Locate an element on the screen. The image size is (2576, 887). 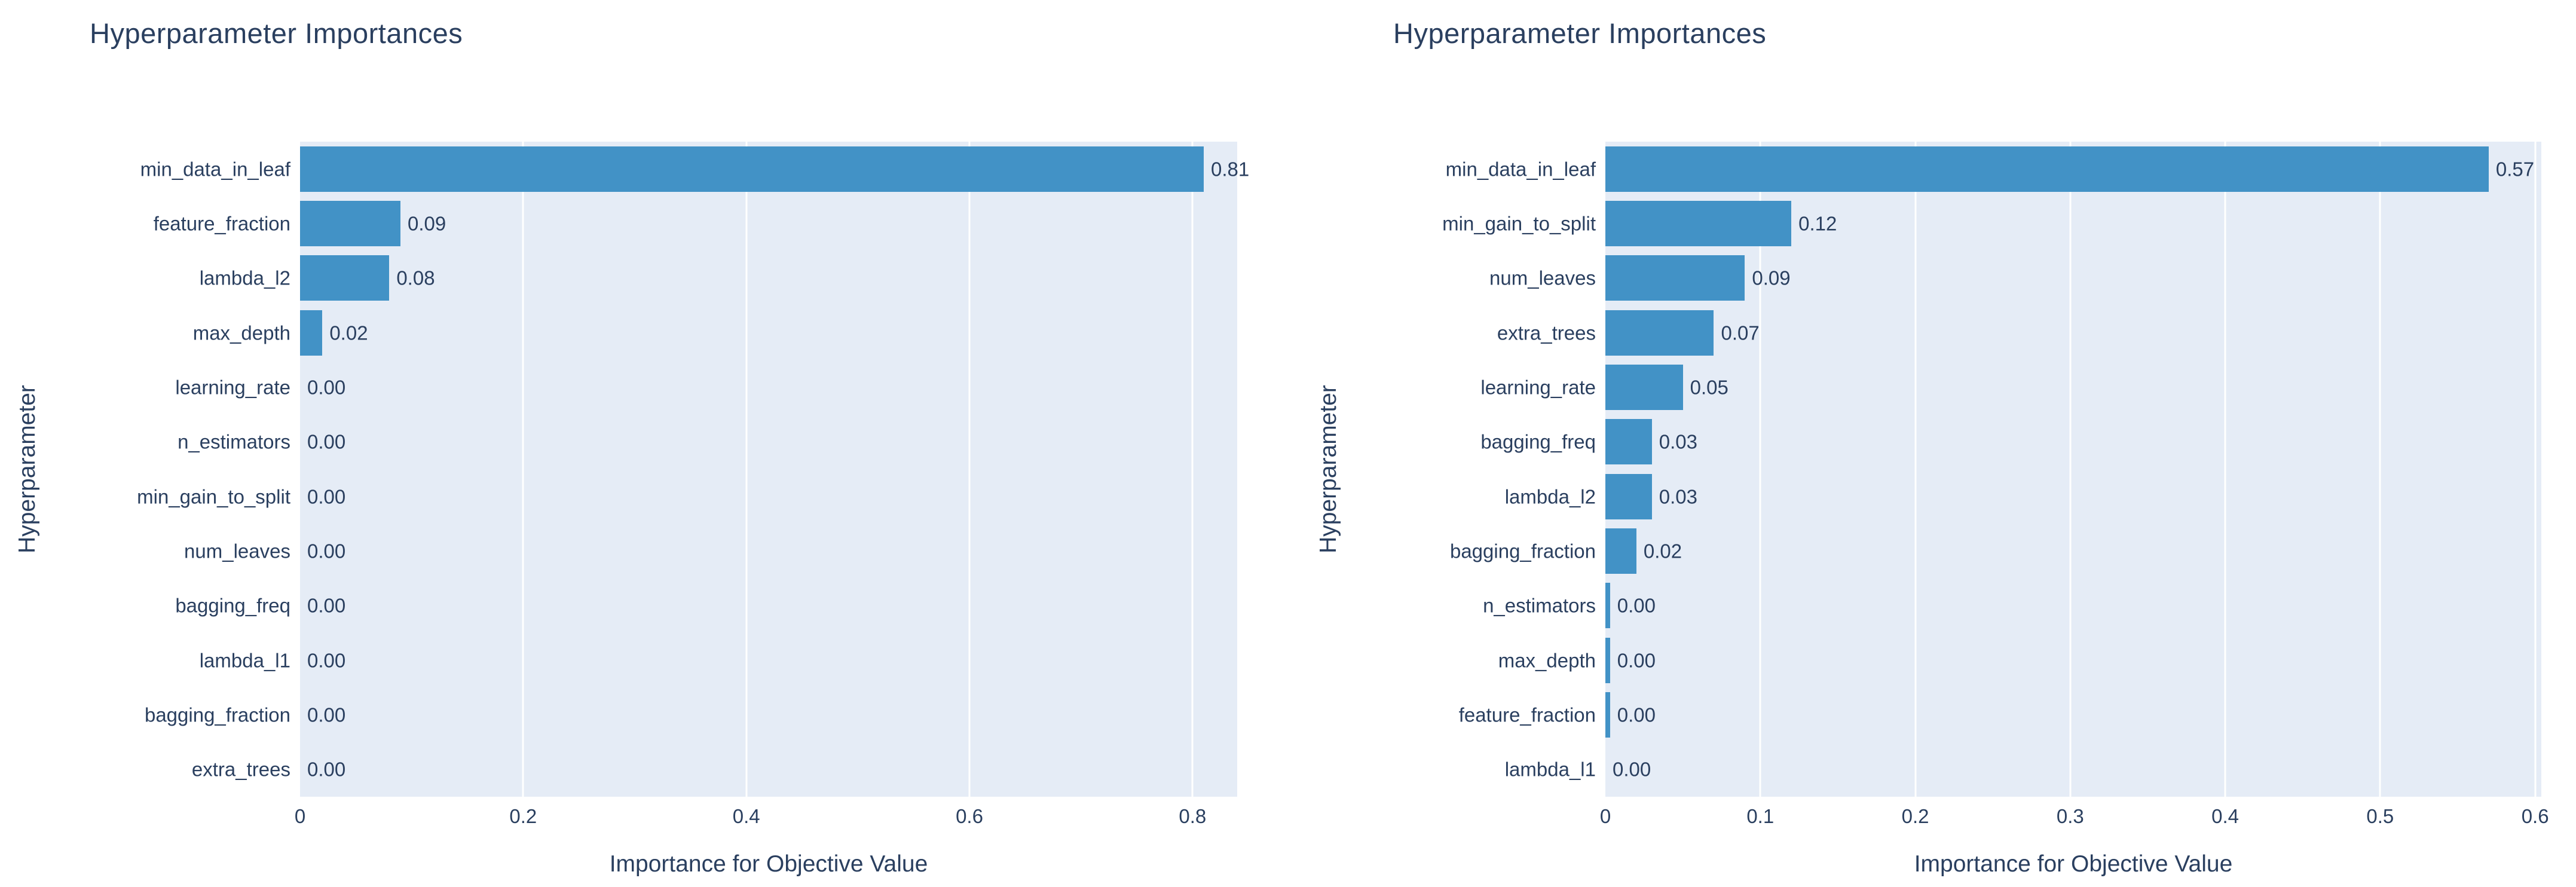
bar-value-label: 0.12 is located at coordinates (1817, 223).